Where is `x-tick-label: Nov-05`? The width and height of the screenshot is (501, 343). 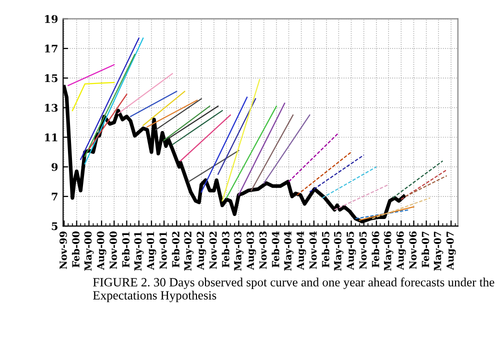 x-tick-label: Nov-05 is located at coordinates (363, 251).